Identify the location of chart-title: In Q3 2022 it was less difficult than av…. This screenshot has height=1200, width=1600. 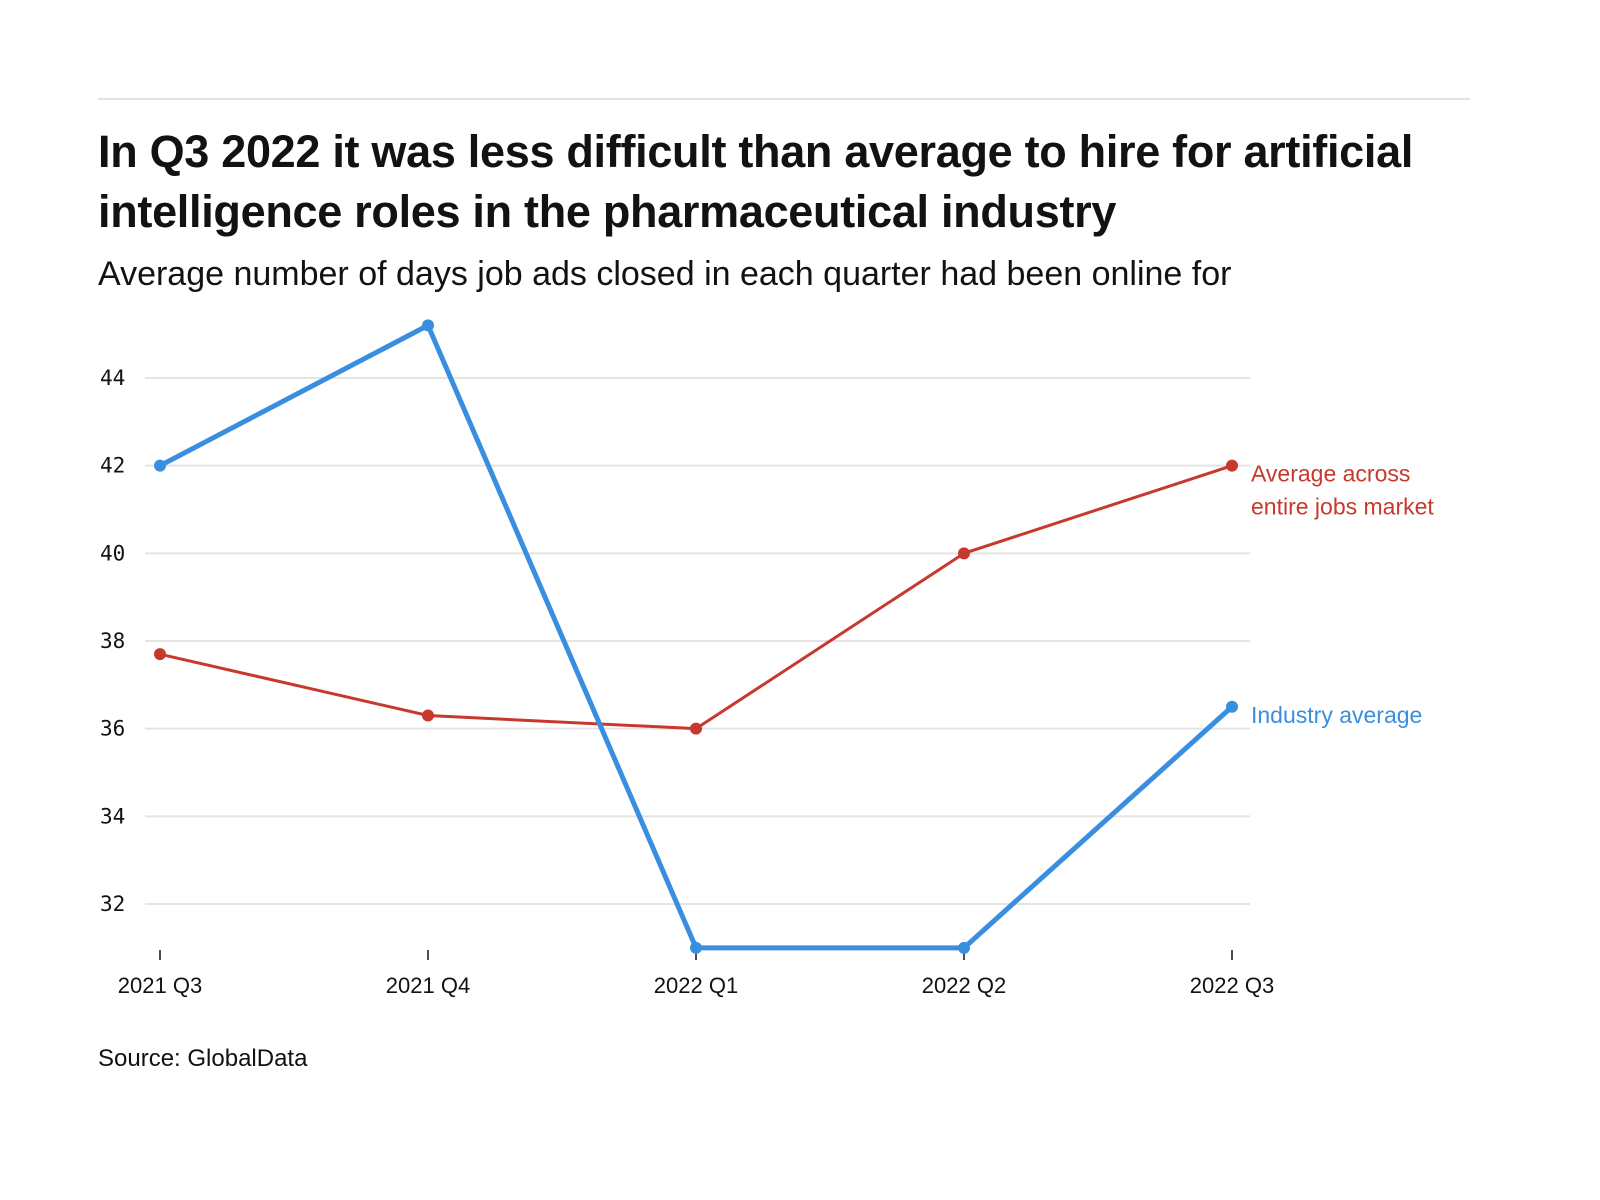
(756, 181).